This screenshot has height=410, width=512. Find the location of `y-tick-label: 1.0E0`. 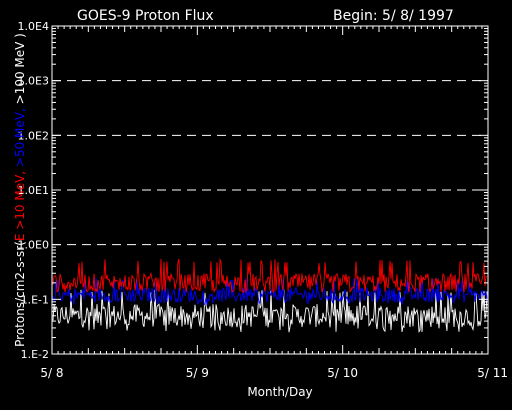

y-tick-label: 1.0E0 is located at coordinates (33, 245).